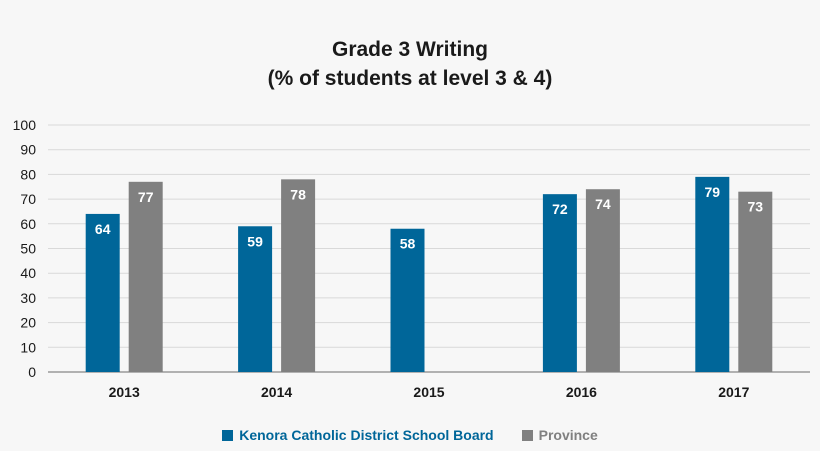 Image resolution: width=820 pixels, height=451 pixels. Describe the element at coordinates (28, 323) in the screenshot. I see `y-tick-label-20: 20` at that location.